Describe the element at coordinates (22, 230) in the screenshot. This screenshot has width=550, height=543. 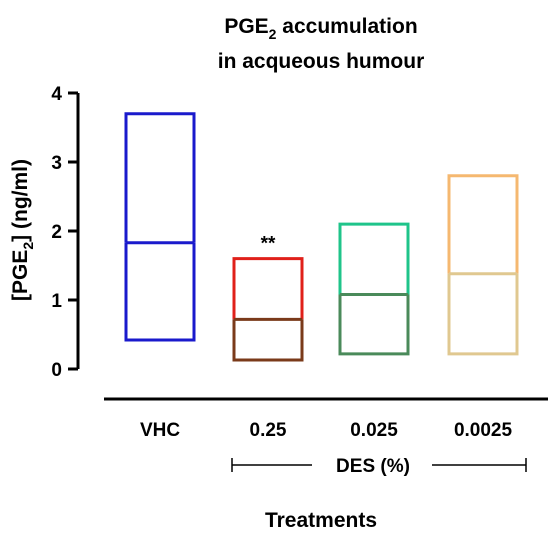
I see `y-axis-label: [PGE2] (ng/ml)` at that location.